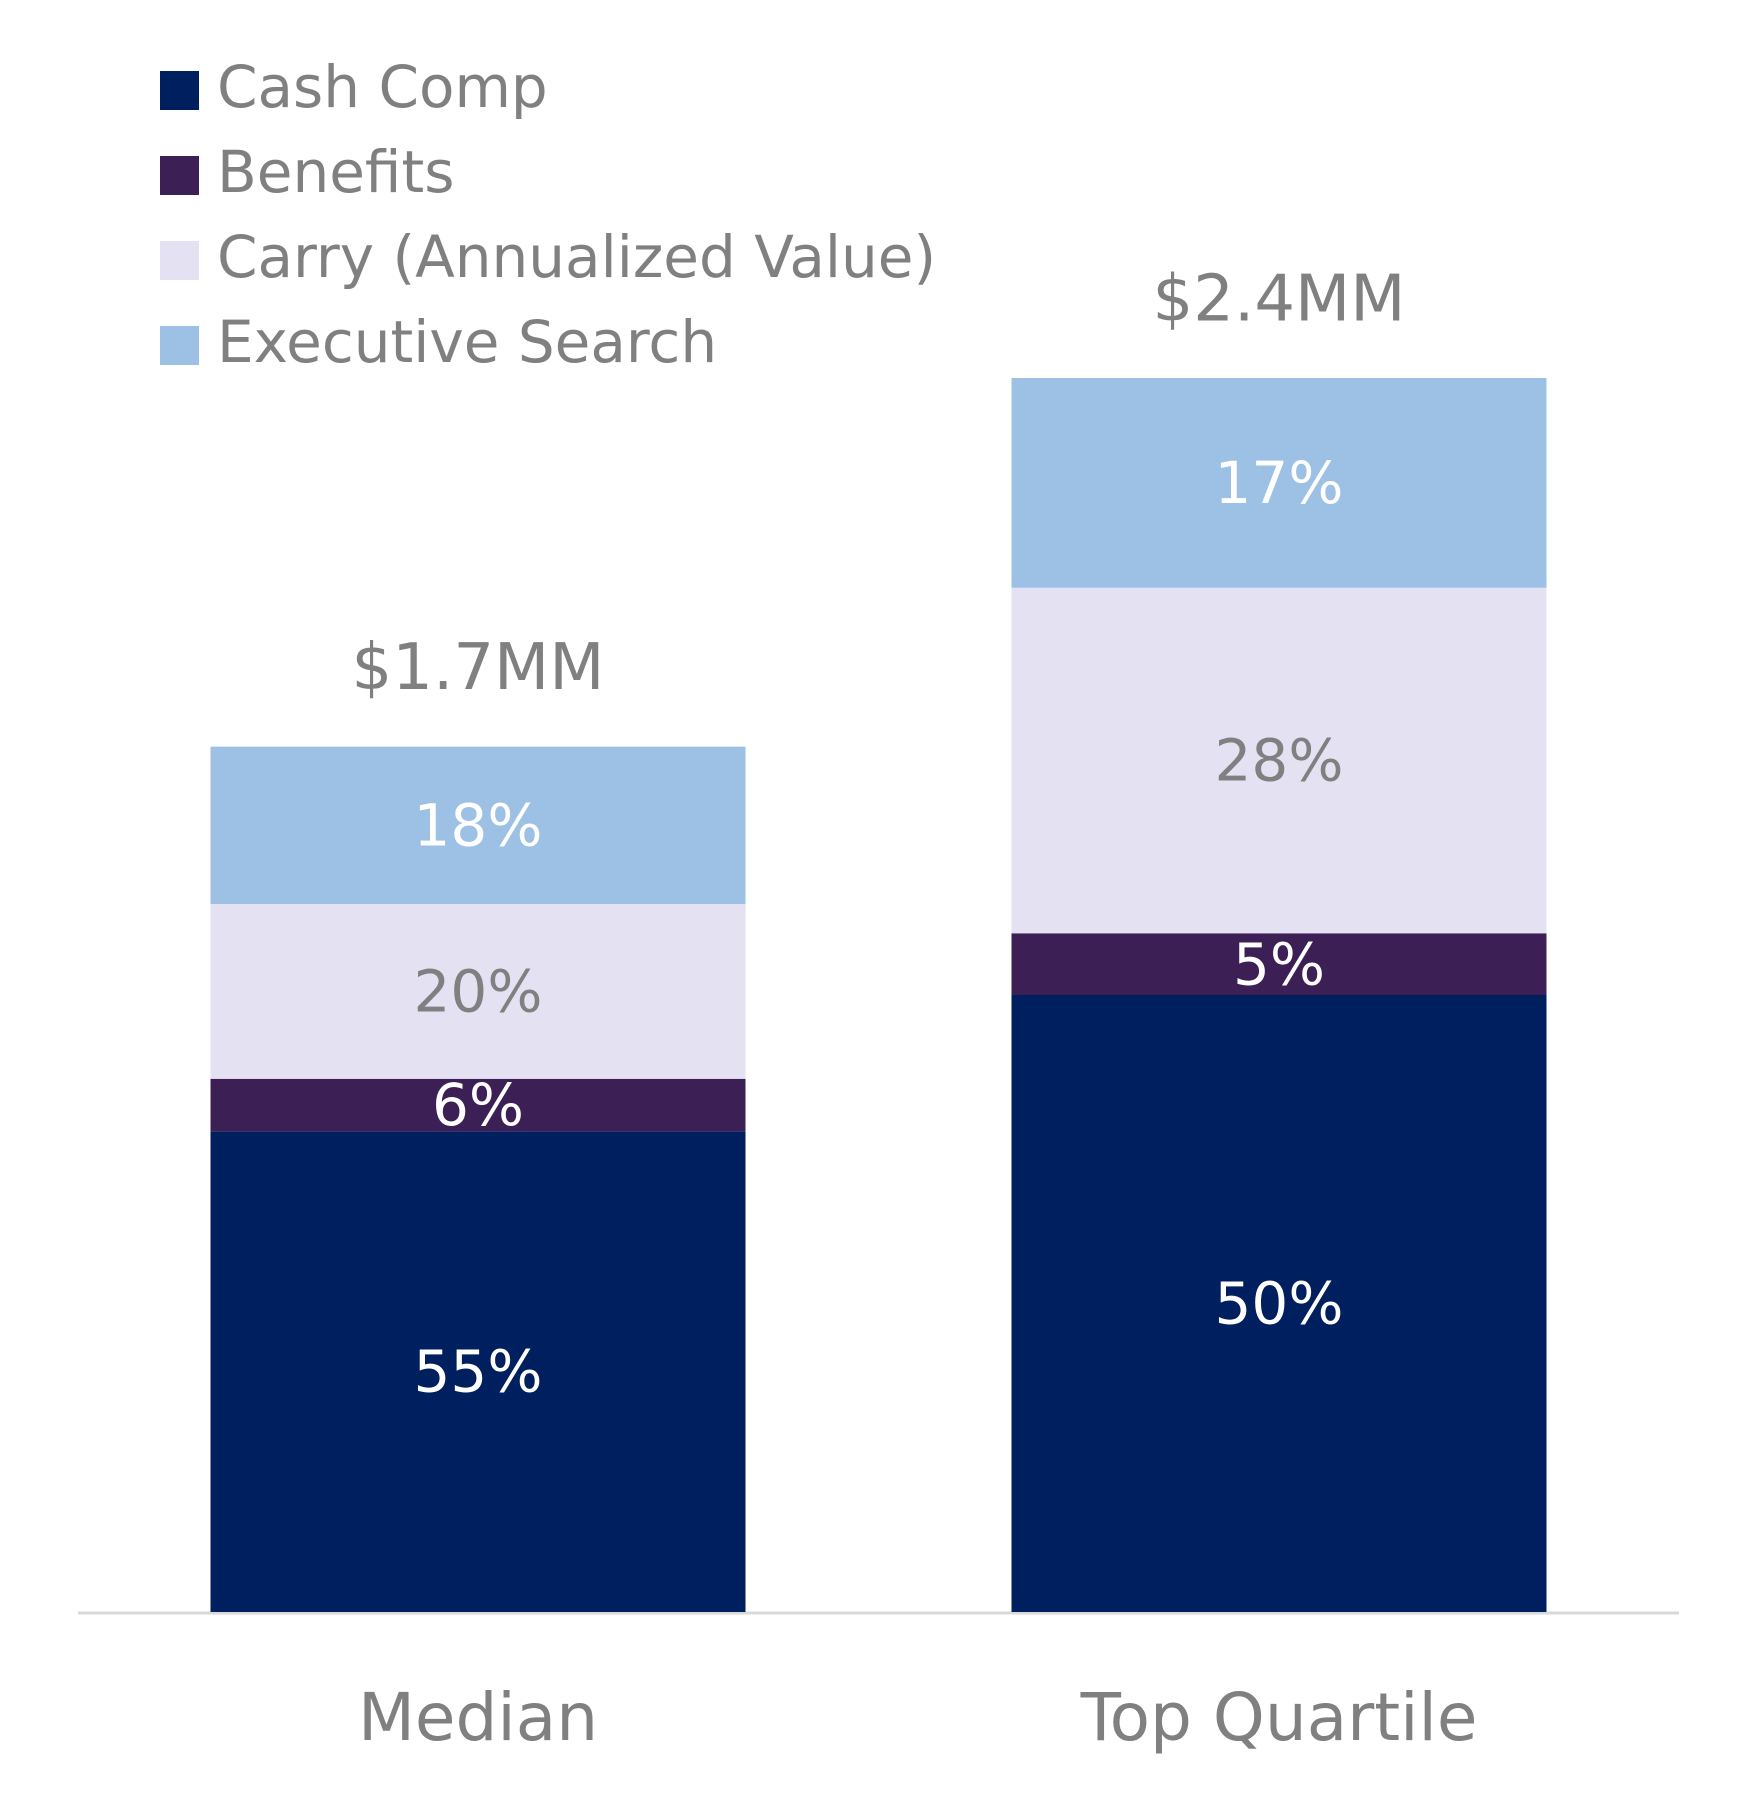 The image size is (1743, 1808). I want to click on data-label: 18%, so click(478, 825).